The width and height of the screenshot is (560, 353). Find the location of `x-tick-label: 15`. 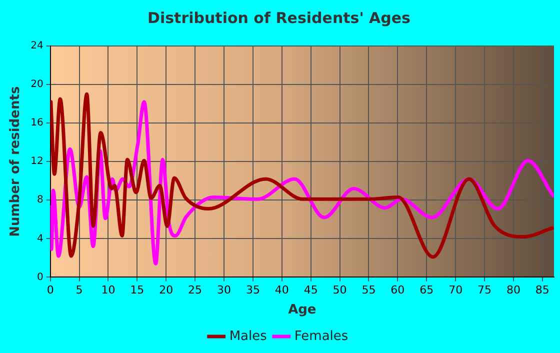

x-tick-label: 15 is located at coordinates (137, 290).